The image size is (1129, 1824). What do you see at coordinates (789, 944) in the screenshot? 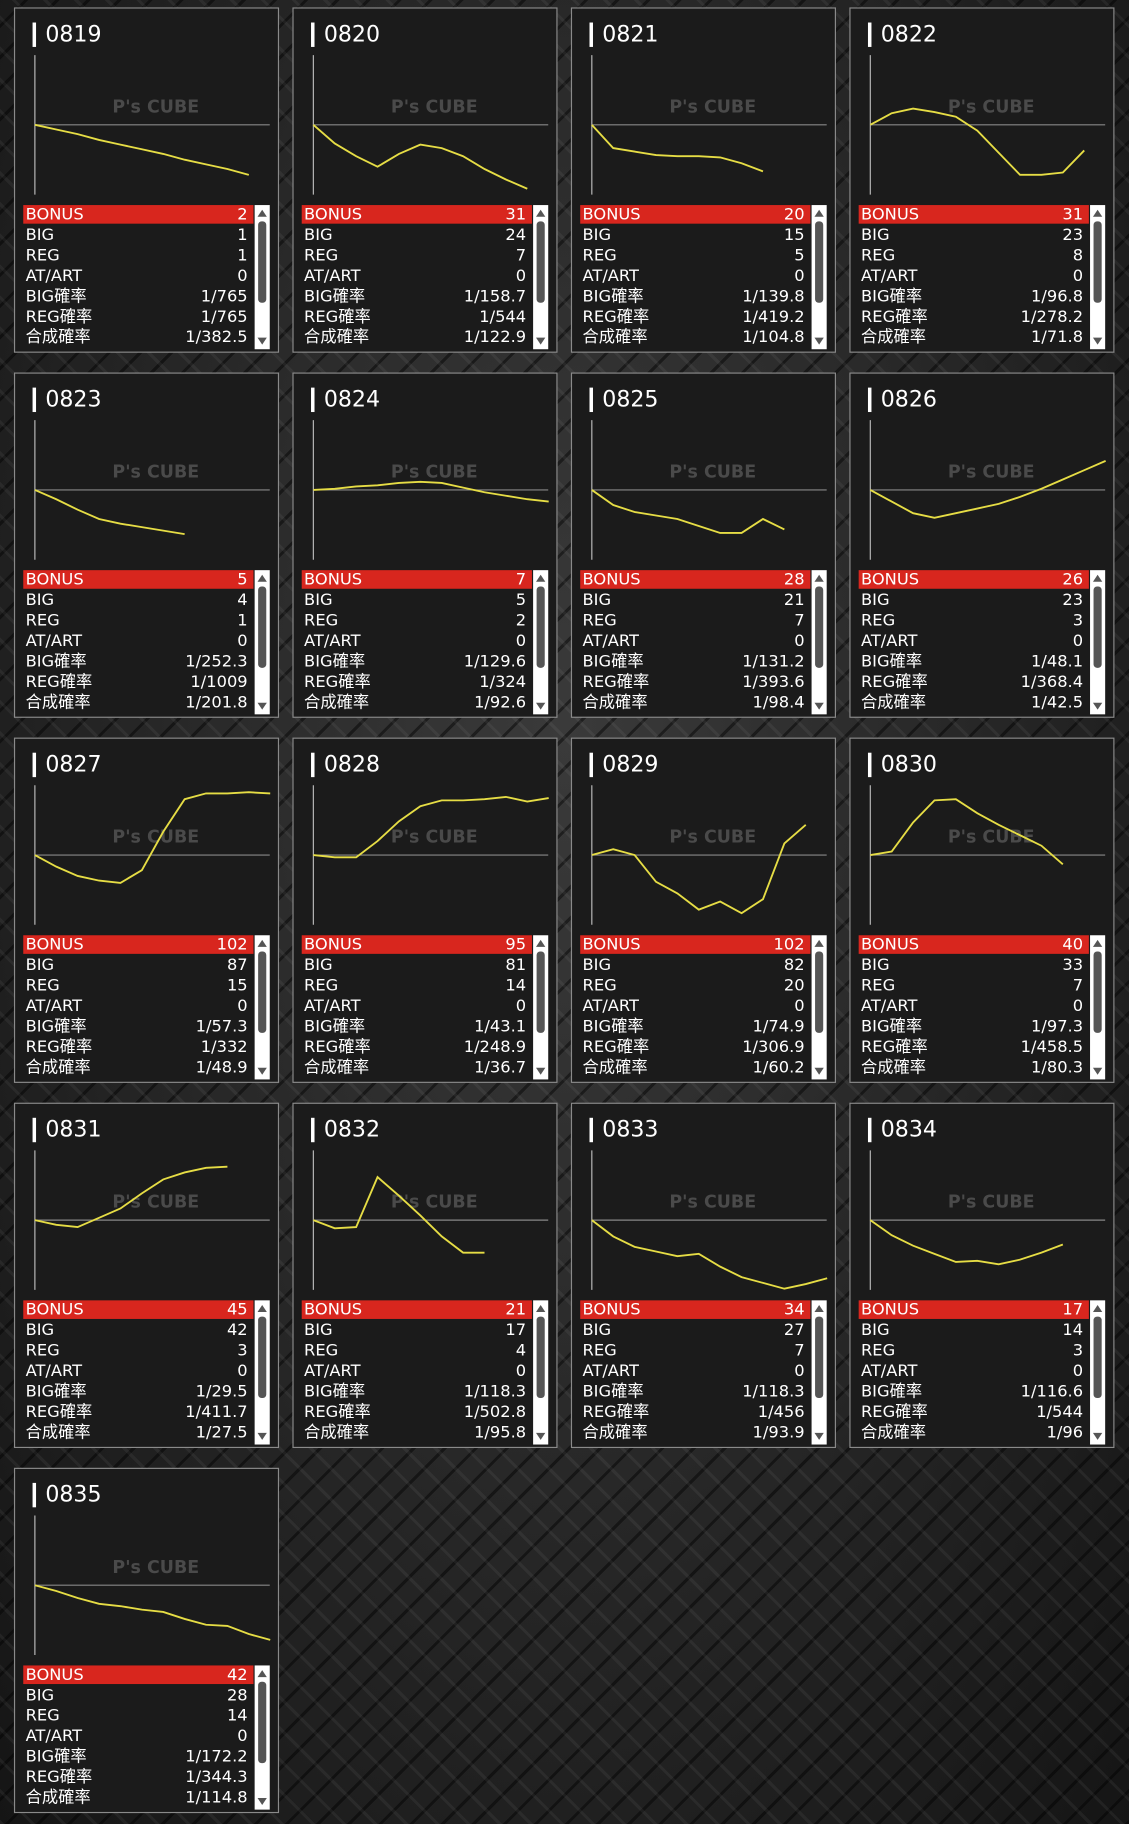
I see `stat-value: 102` at bounding box center [789, 944].